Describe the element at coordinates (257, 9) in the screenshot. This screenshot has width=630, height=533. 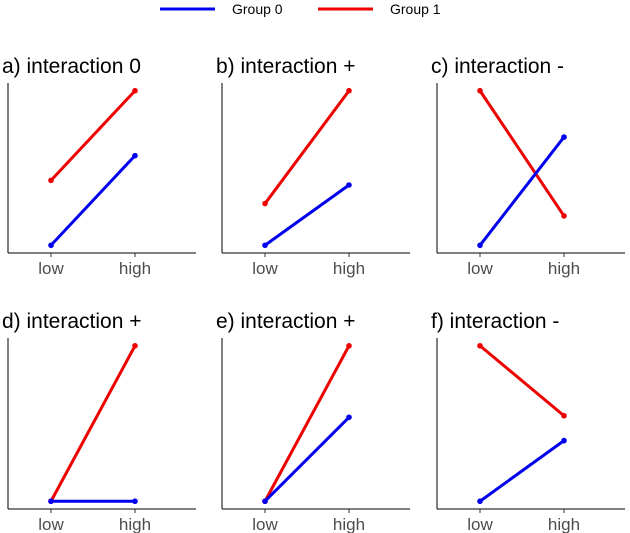
I see `legend-label-group-0: Group 0` at that location.